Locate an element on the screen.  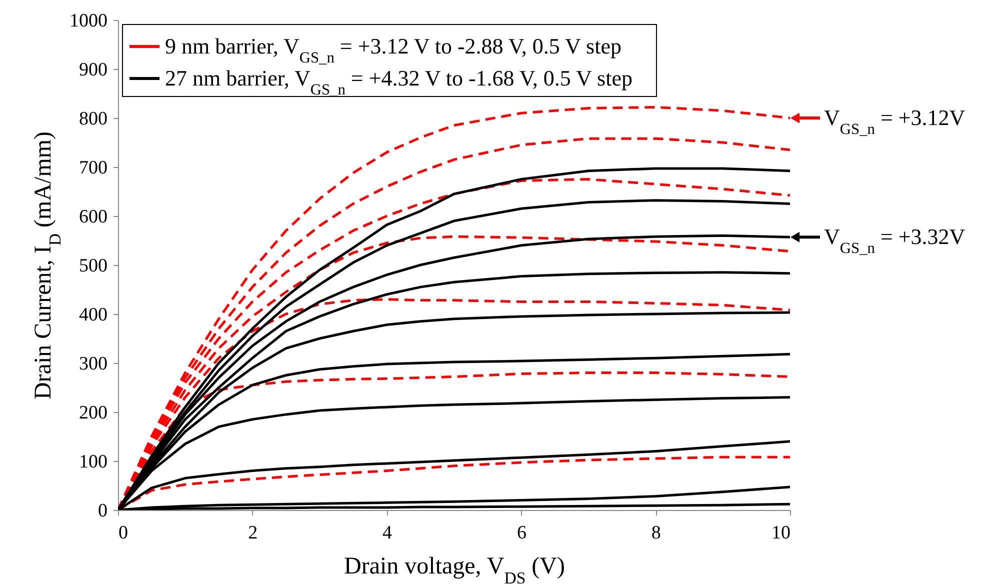
annotation: V$_{GS_n}$ = +3.12V is located at coordinates (895, 121).